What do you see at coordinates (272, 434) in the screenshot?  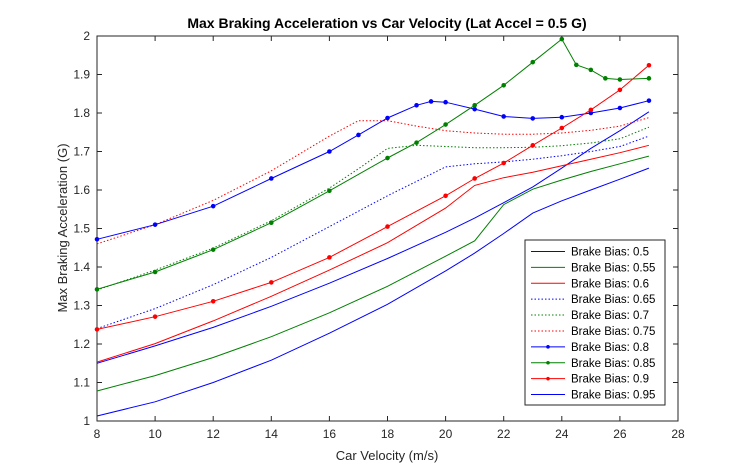 I see `x-tick-label: 14` at bounding box center [272, 434].